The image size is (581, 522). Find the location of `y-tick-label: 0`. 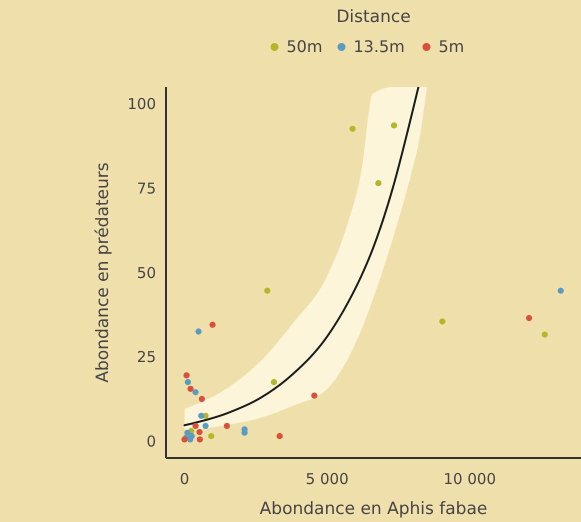

y-tick-label: 0 is located at coordinates (151, 441).